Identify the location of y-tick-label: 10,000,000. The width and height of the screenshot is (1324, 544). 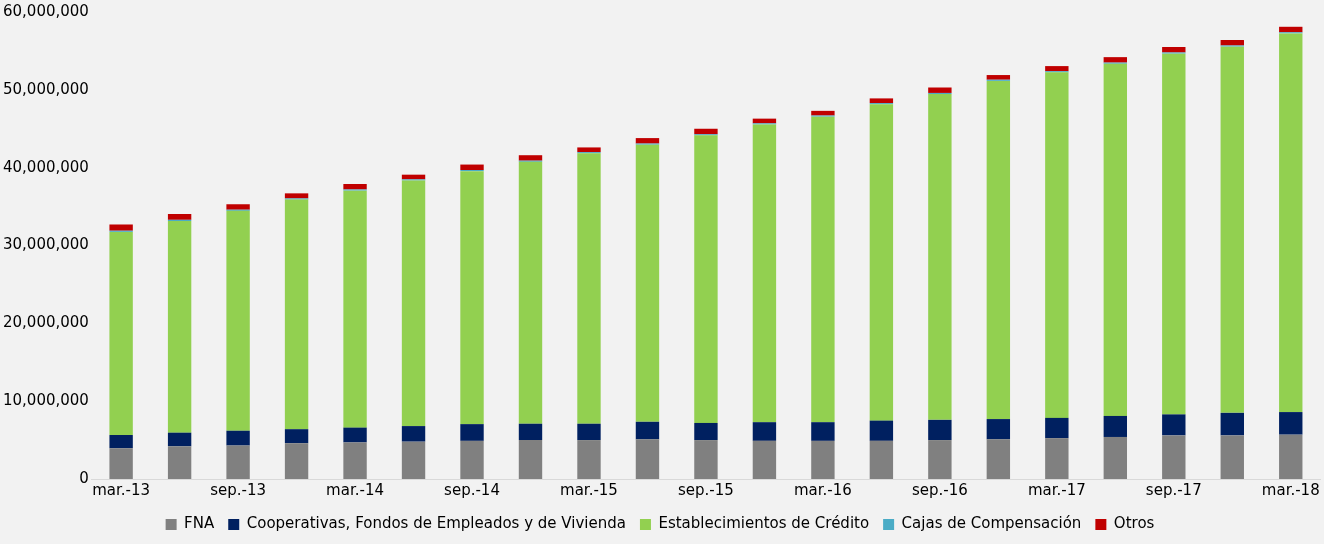
(45, 400).